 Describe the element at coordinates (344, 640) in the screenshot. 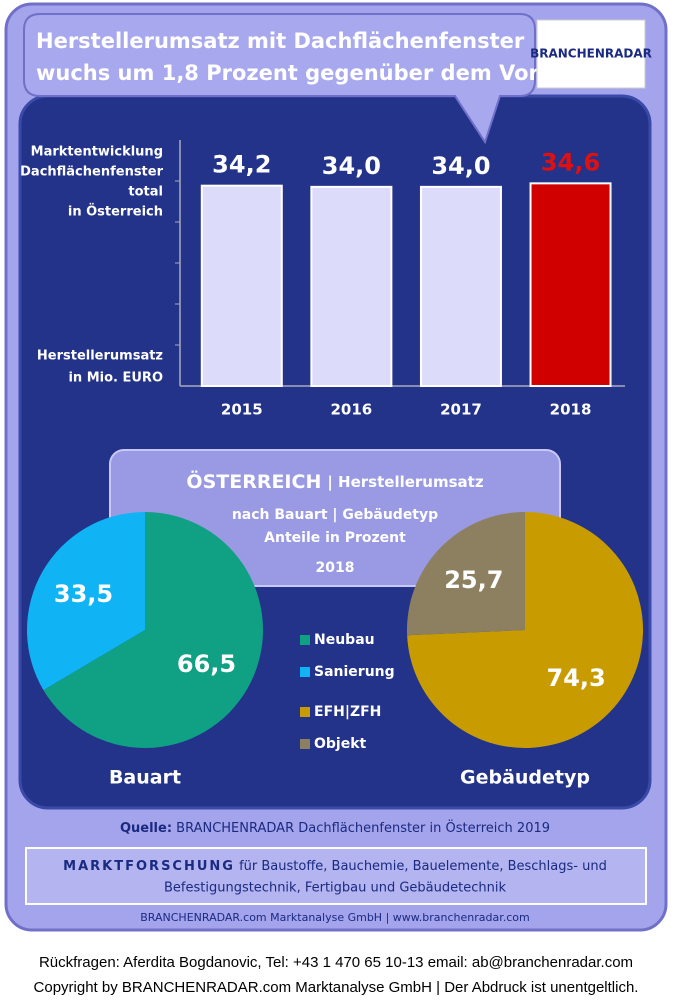

I see `legend-label: Neubau` at that location.